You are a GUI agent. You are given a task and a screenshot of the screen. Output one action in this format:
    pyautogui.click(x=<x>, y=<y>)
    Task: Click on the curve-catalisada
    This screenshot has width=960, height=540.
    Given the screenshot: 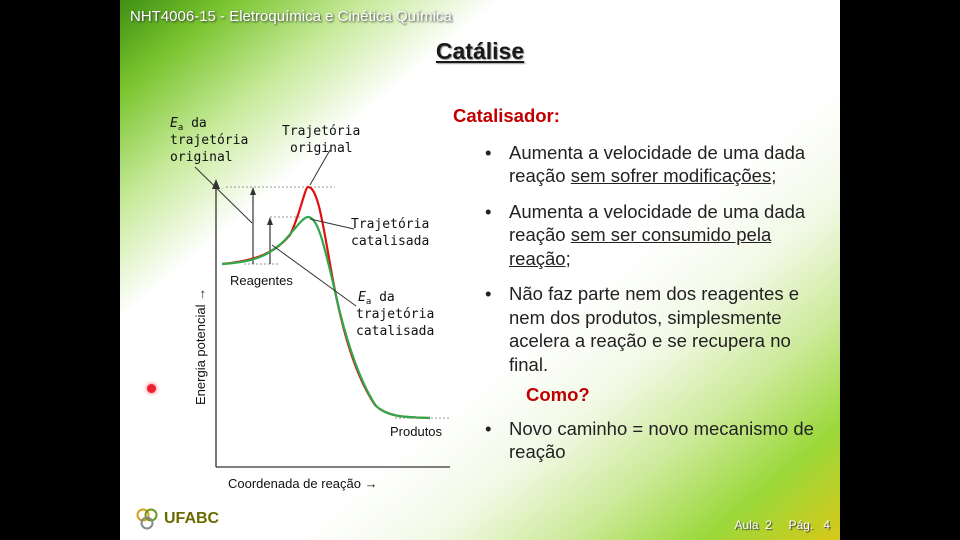 What is the action you would take?
    pyautogui.click(x=326, y=317)
    